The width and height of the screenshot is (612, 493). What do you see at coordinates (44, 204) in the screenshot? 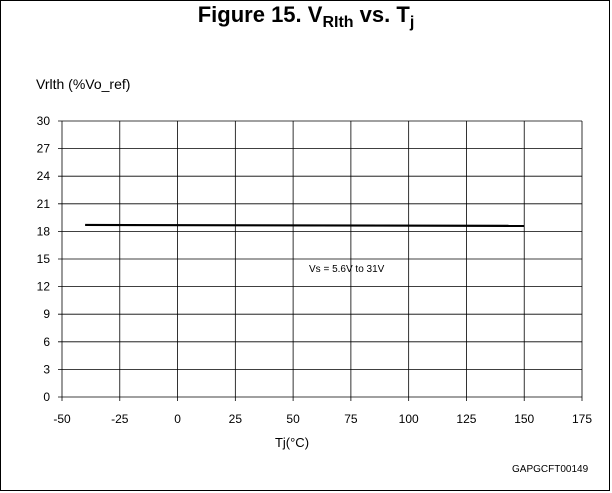
I see `y-tick-label: 21` at bounding box center [44, 204].